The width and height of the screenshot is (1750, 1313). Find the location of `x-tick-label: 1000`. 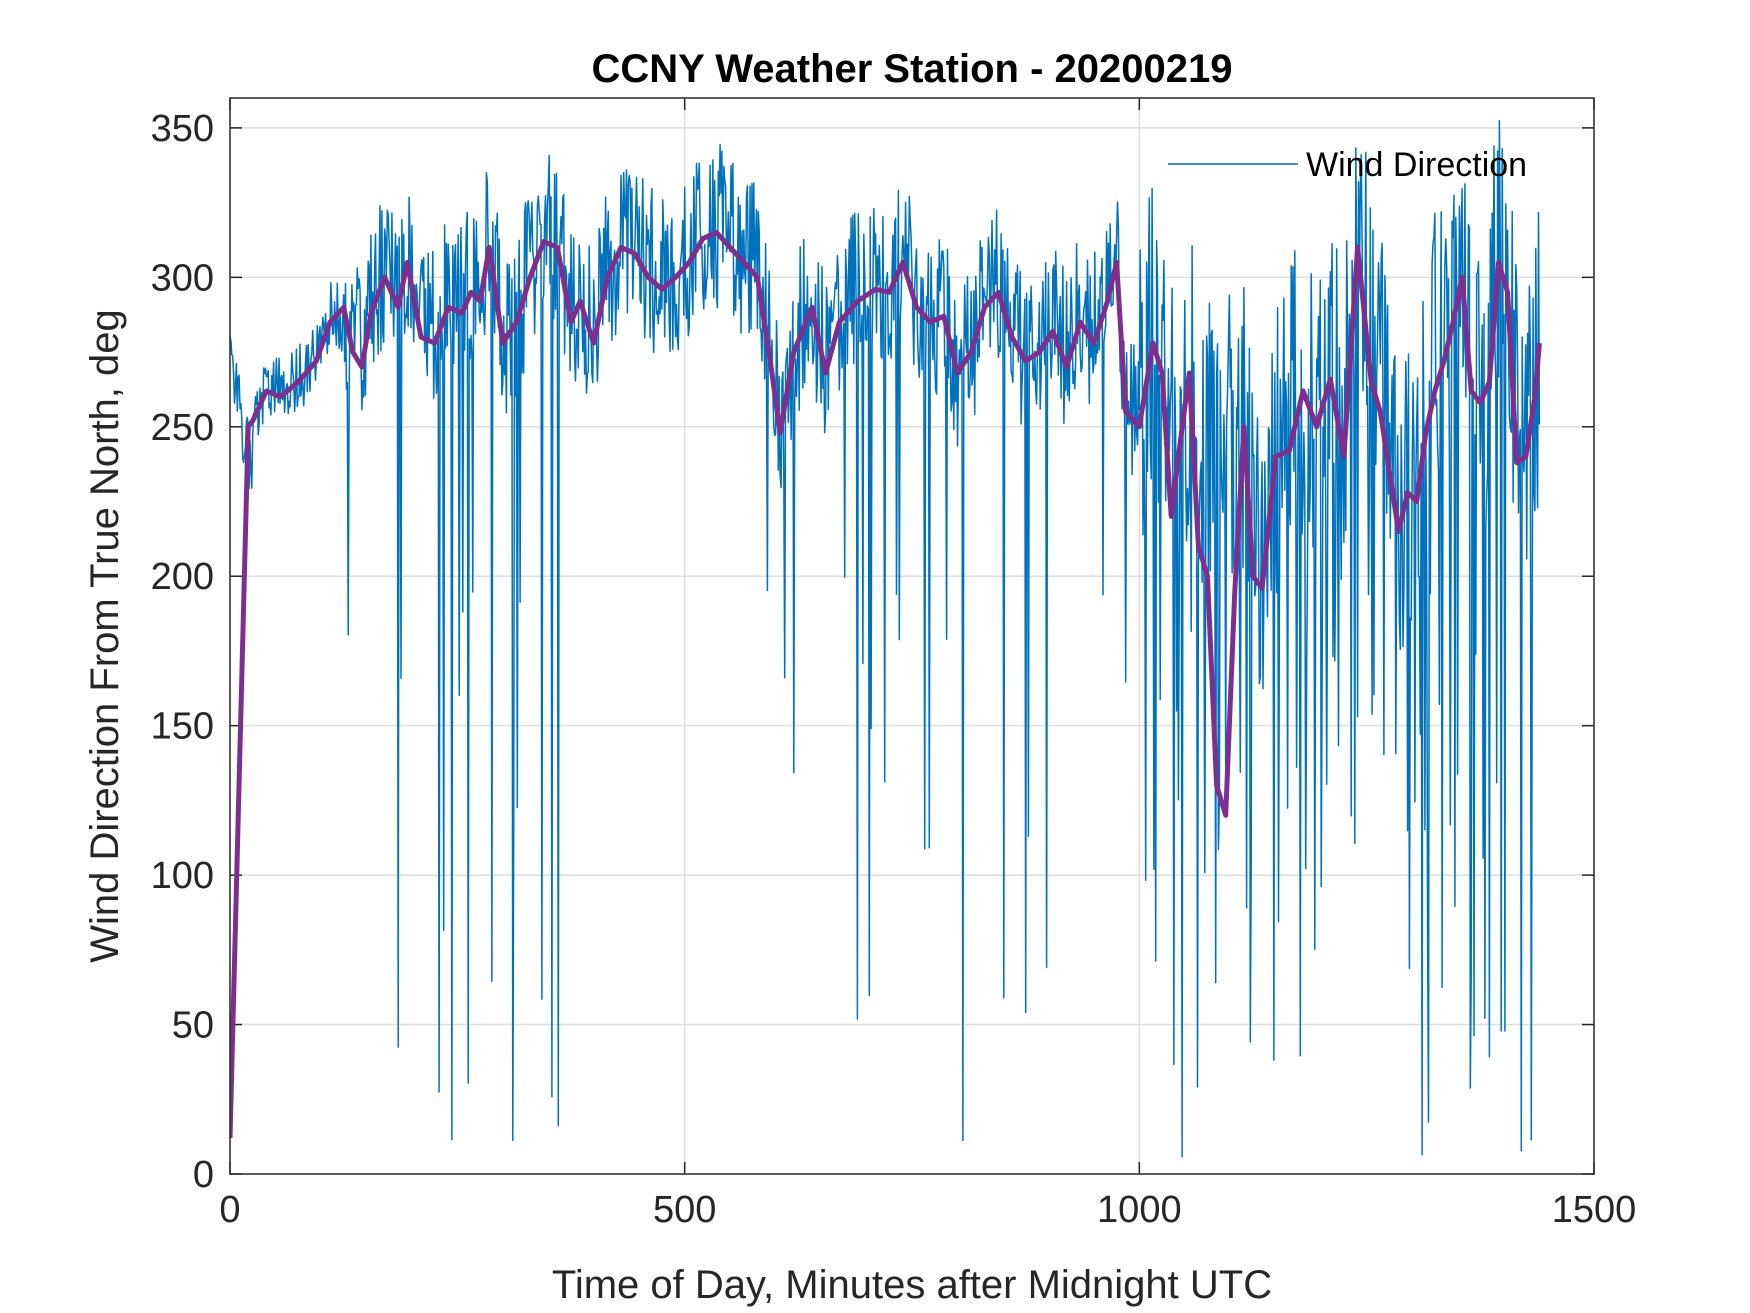

x-tick-label: 1000 is located at coordinates (1139, 1210).